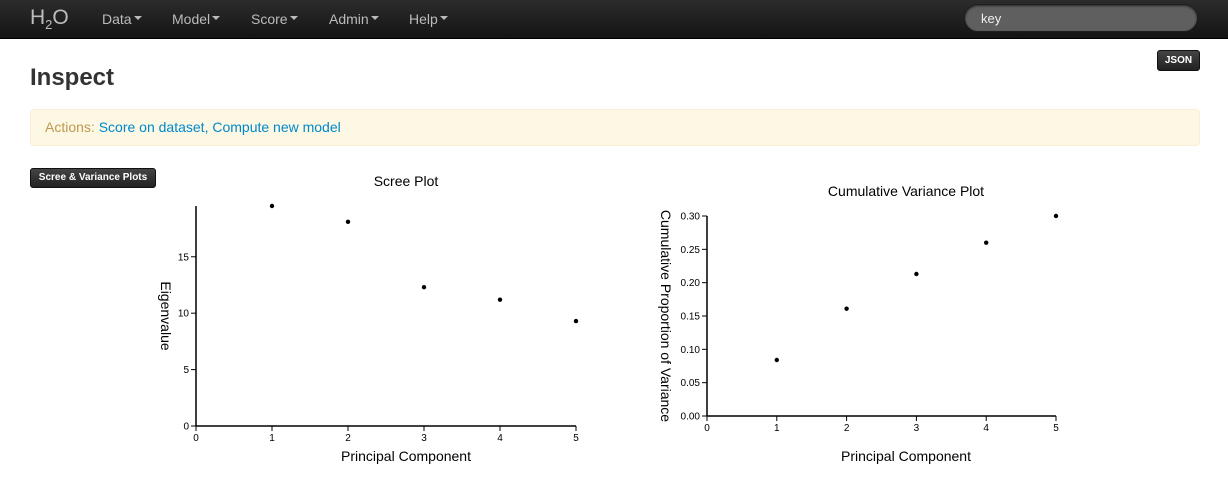 Image resolution: width=1228 pixels, height=486 pixels. I want to click on brand-h: H, so click(38, 17).